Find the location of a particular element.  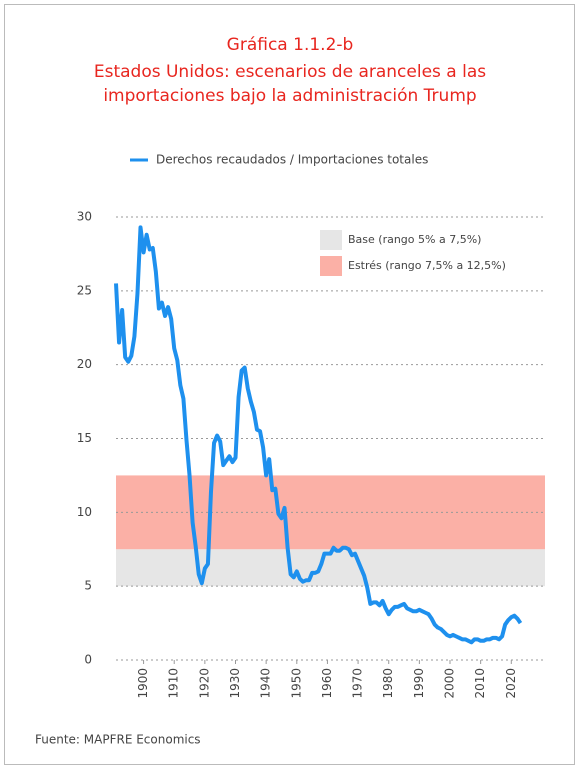

source: Fuente: MAPFRE Economics is located at coordinates (118, 740).